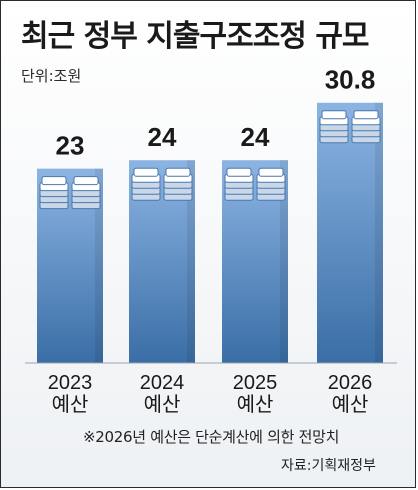 The height and width of the screenshot is (490, 418). I want to click on category-label: 2023, so click(70, 383).